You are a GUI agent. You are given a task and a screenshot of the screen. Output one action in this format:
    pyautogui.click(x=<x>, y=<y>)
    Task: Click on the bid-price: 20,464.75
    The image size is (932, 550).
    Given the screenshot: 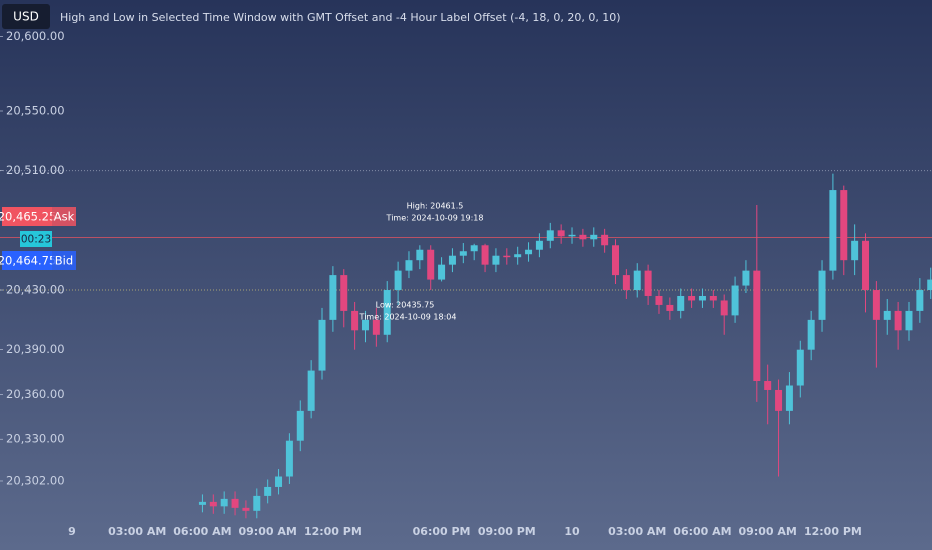 What is the action you would take?
    pyautogui.click(x=28, y=261)
    